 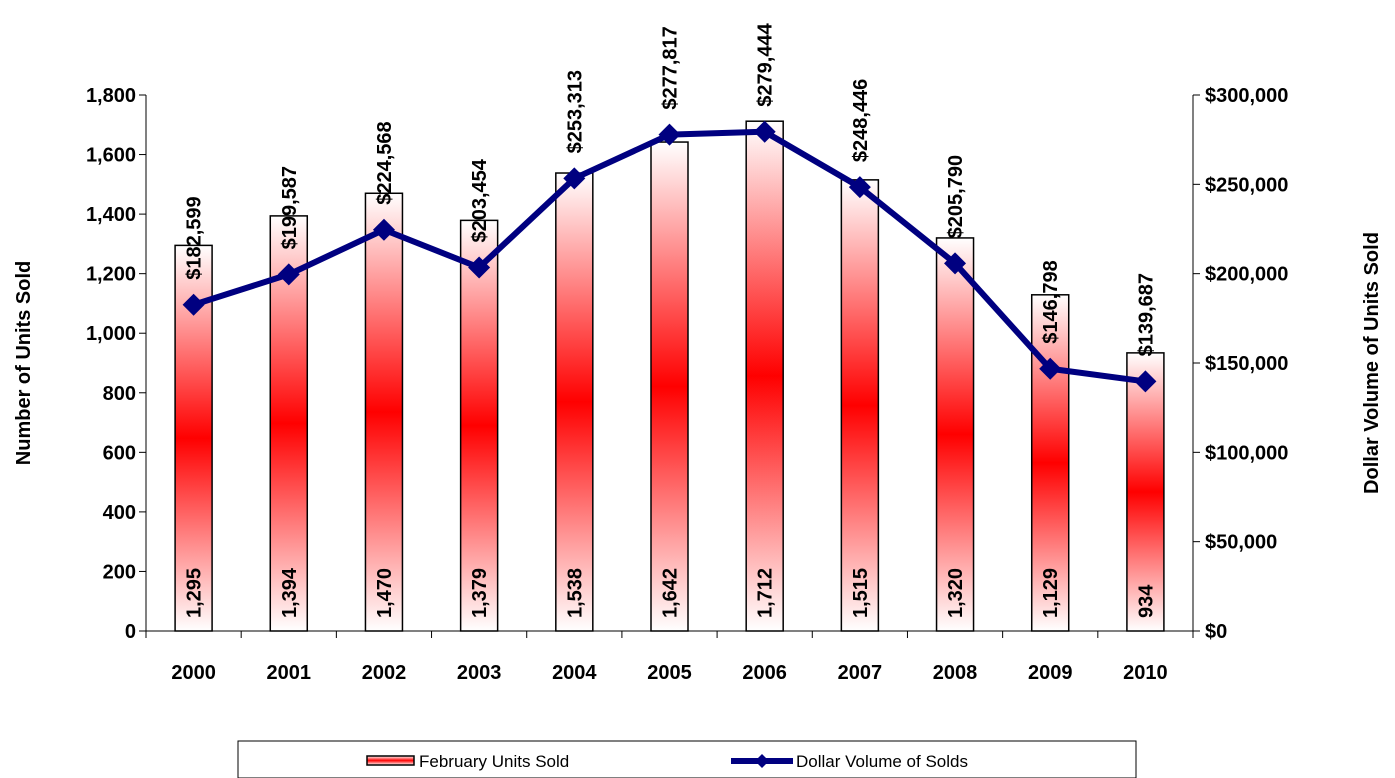 I want to click on bar-value-label: 1,320, so click(x=956, y=593).